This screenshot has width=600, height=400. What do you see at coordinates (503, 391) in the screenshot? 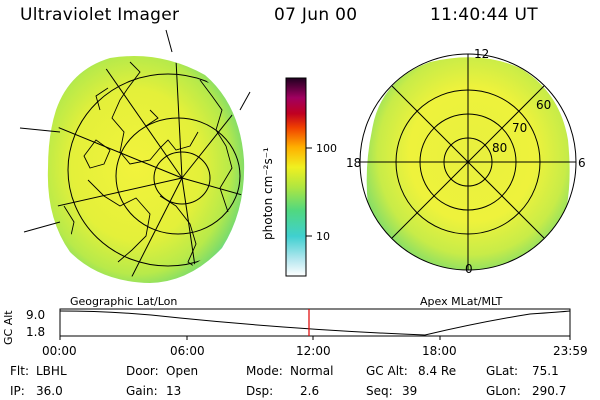
I see `glon-label: GLon:` at bounding box center [503, 391].